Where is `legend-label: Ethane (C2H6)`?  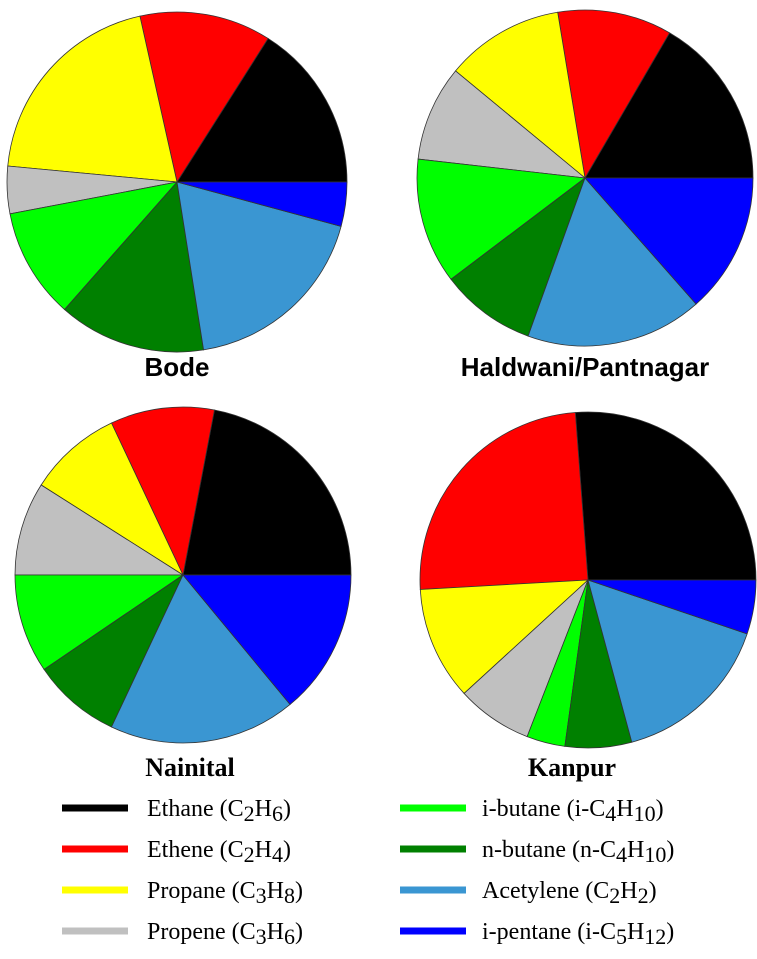
legend-label: Ethane (C2H6) is located at coordinates (219, 811).